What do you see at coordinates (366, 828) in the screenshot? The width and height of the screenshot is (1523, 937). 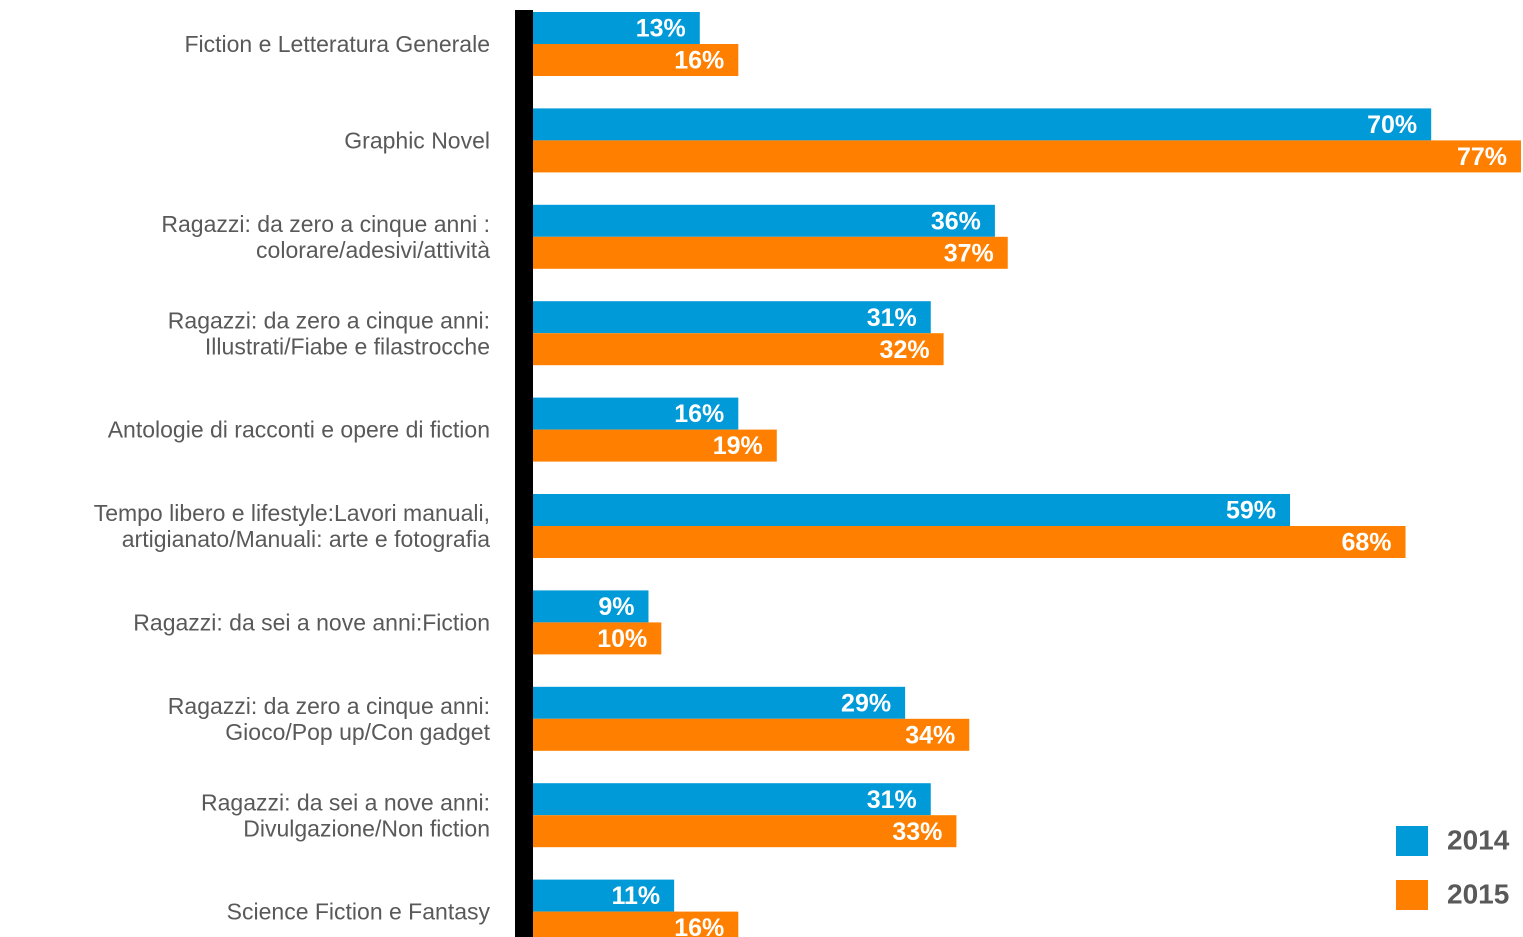 I see `category-label: Divulgazione/Non fiction` at bounding box center [366, 828].